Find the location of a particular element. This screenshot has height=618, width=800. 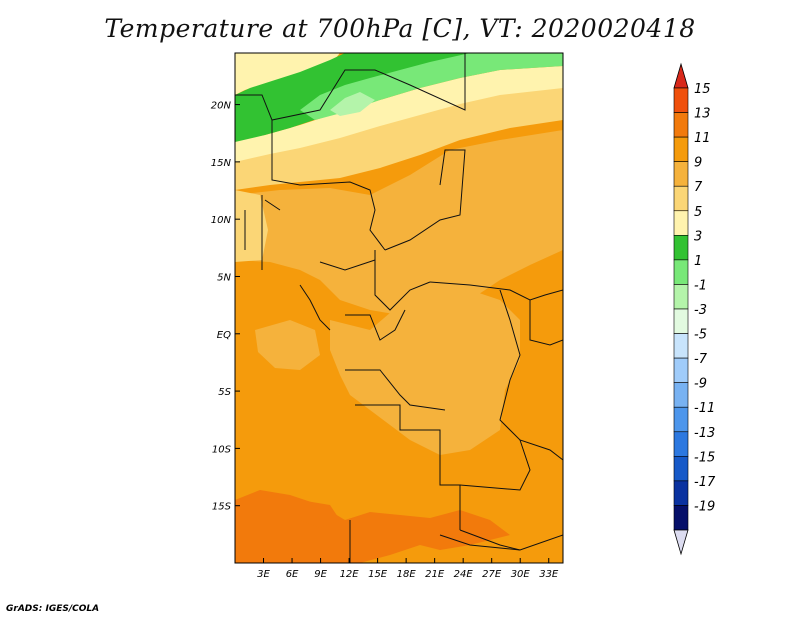

lat-tick-label: 10S is located at coordinates (222, 449).